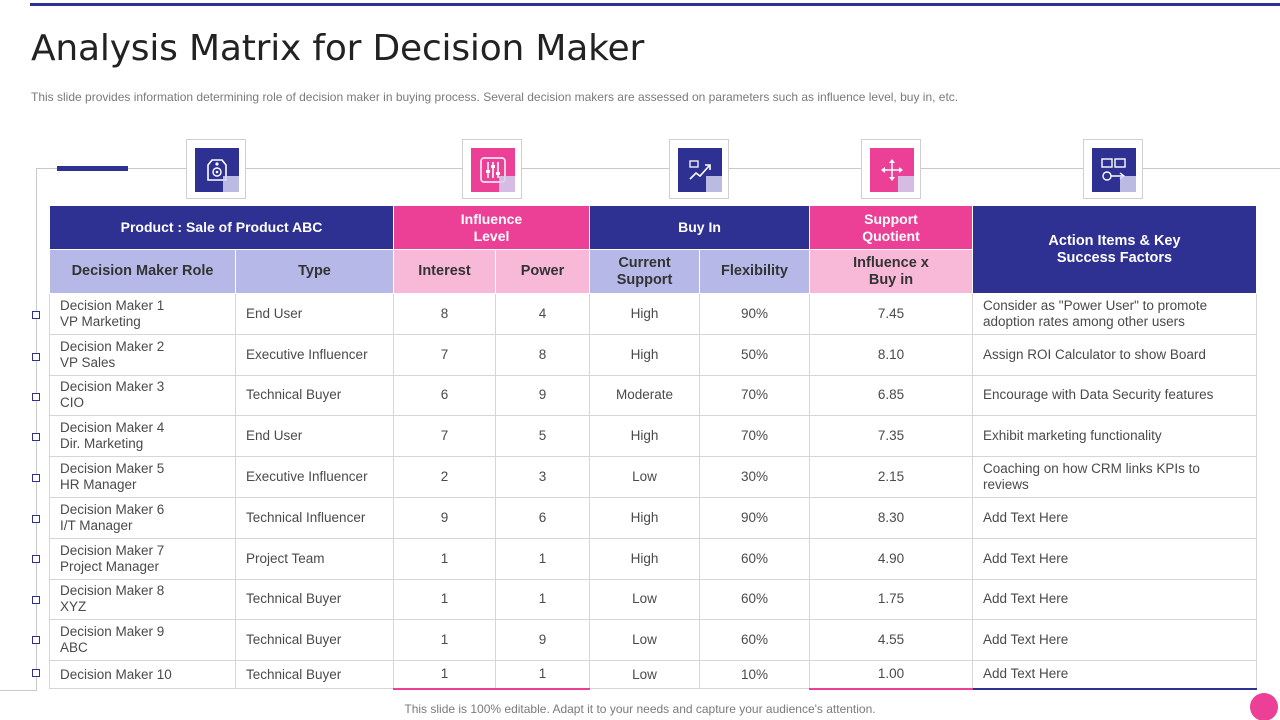 The height and width of the screenshot is (720, 1280). What do you see at coordinates (891, 395) in the screenshot?
I see `cell-influence-x-buyin: 6.85` at bounding box center [891, 395].